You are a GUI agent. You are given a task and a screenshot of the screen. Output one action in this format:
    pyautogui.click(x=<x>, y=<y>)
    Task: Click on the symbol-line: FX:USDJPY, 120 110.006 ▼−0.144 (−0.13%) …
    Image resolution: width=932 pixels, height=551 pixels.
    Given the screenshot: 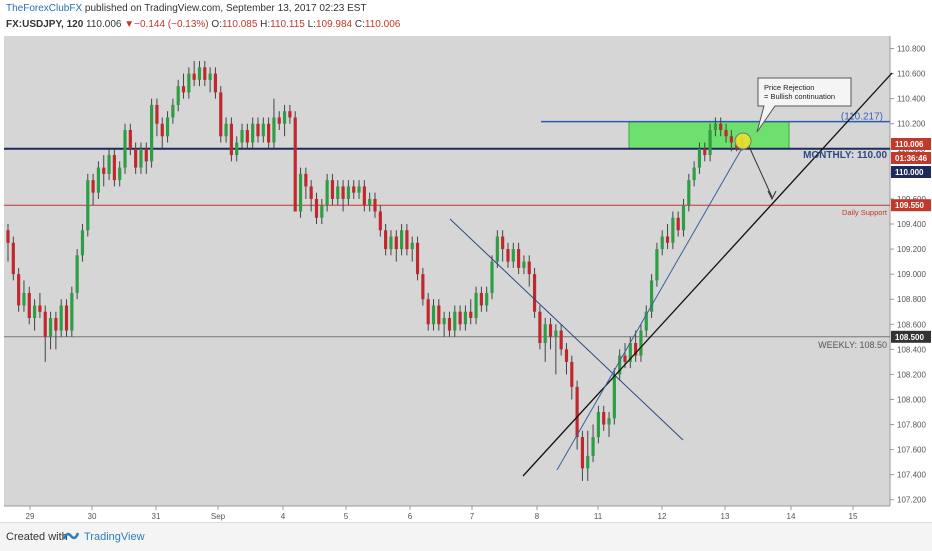 What is the action you would take?
    pyautogui.click(x=203, y=24)
    